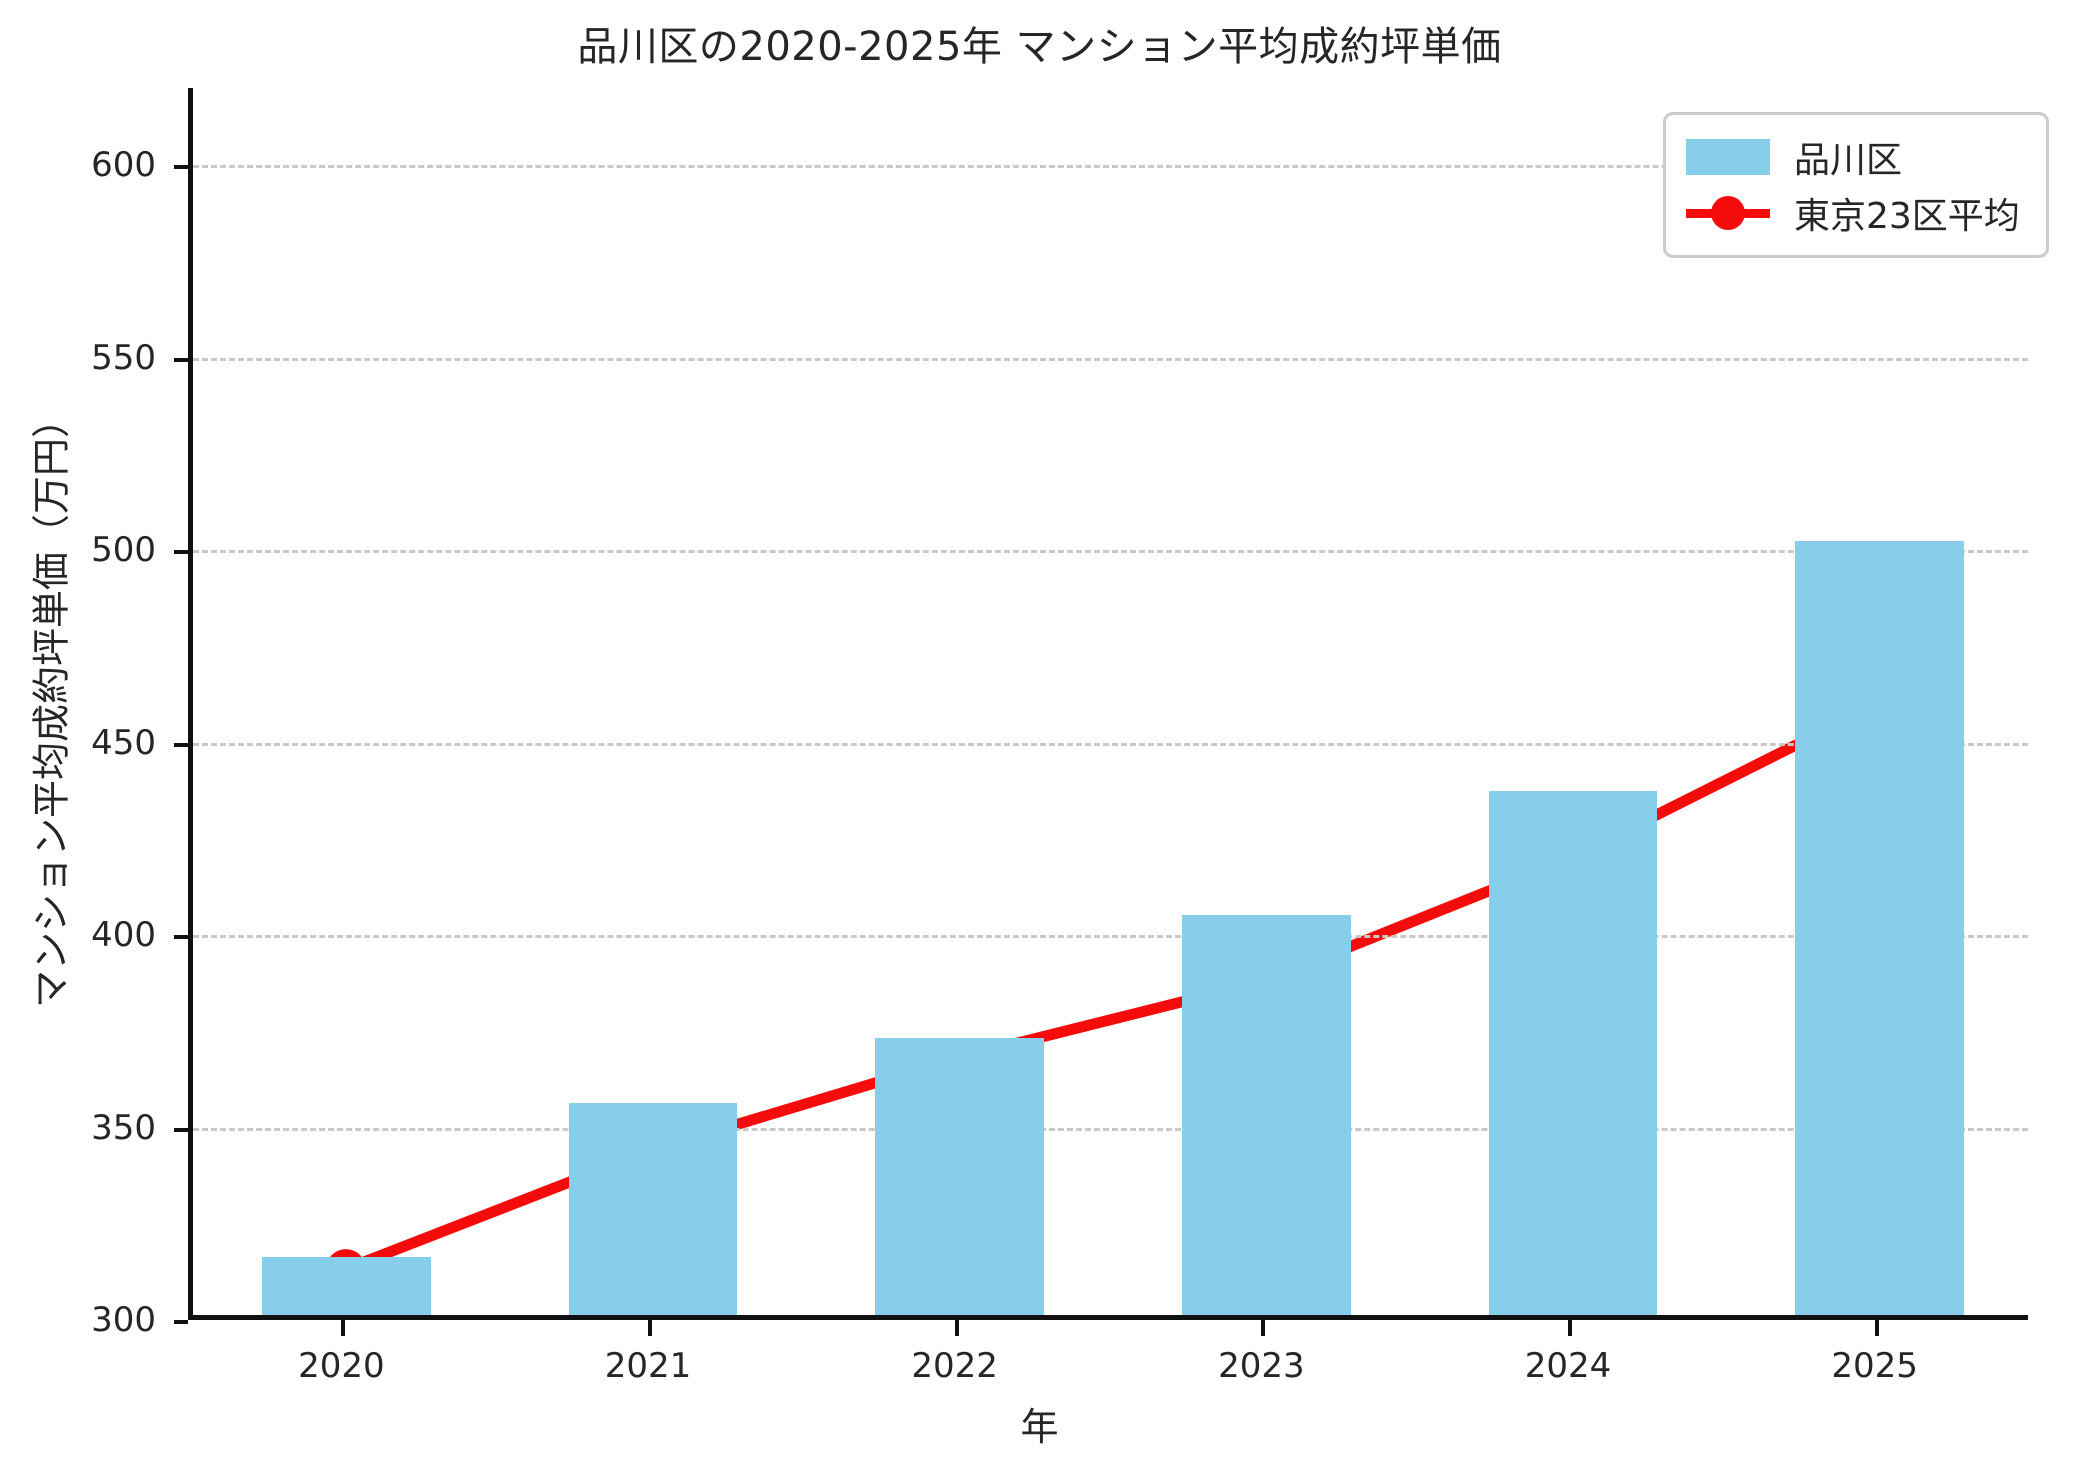 Image resolution: width=2079 pixels, height=1474 pixels. I want to click on bar-swatch-icon, so click(1728, 157).